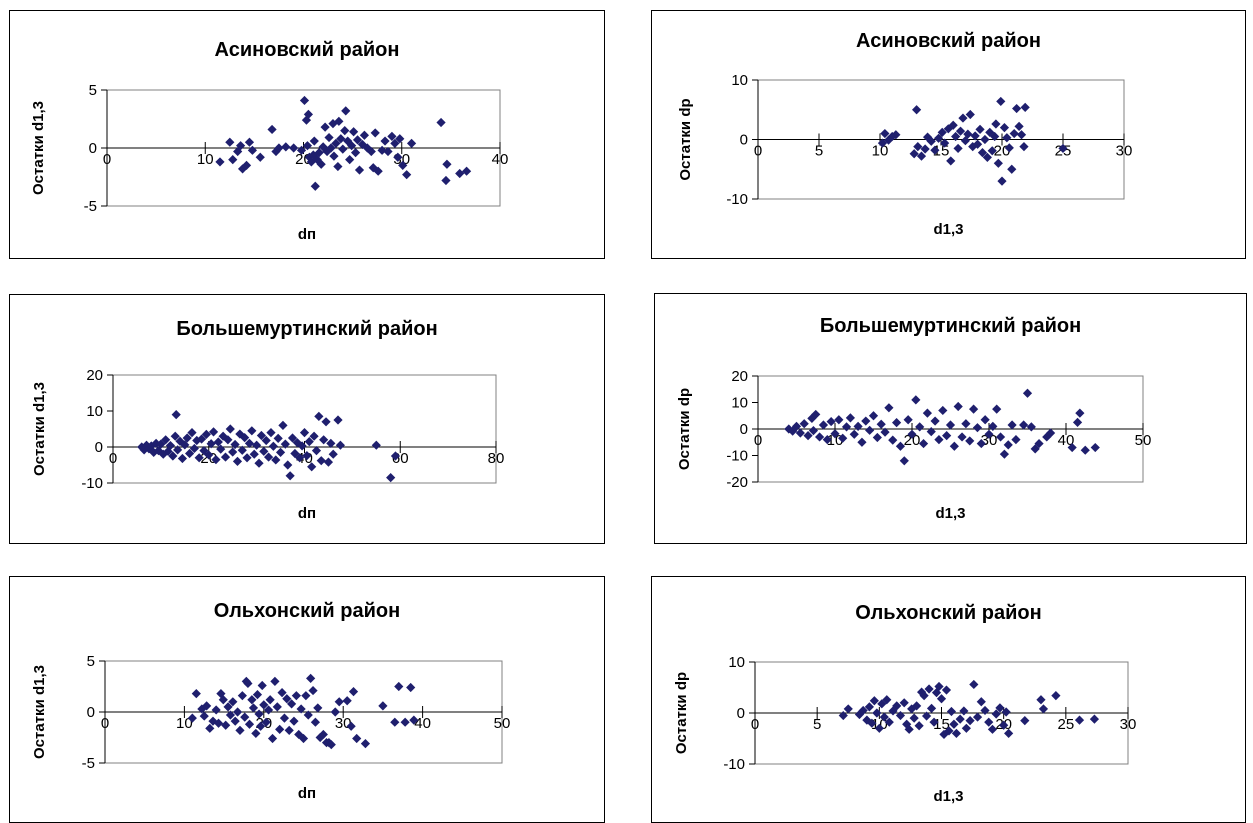 The height and width of the screenshot is (823, 1253). What do you see at coordinates (307, 611) in the screenshot?
I see `chart-title: Ольхонский район` at bounding box center [307, 611].